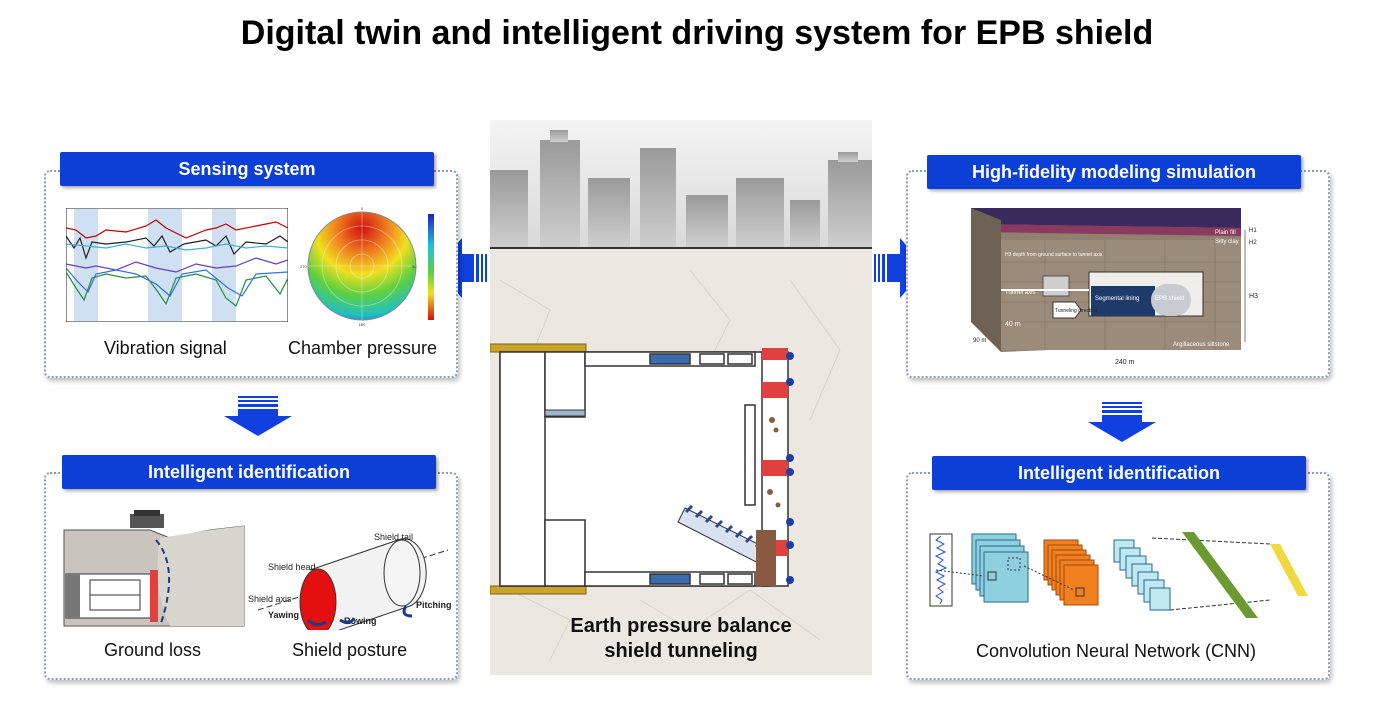  Describe the element at coordinates (681, 189) in the screenshot. I see `city-skyline` at that location.